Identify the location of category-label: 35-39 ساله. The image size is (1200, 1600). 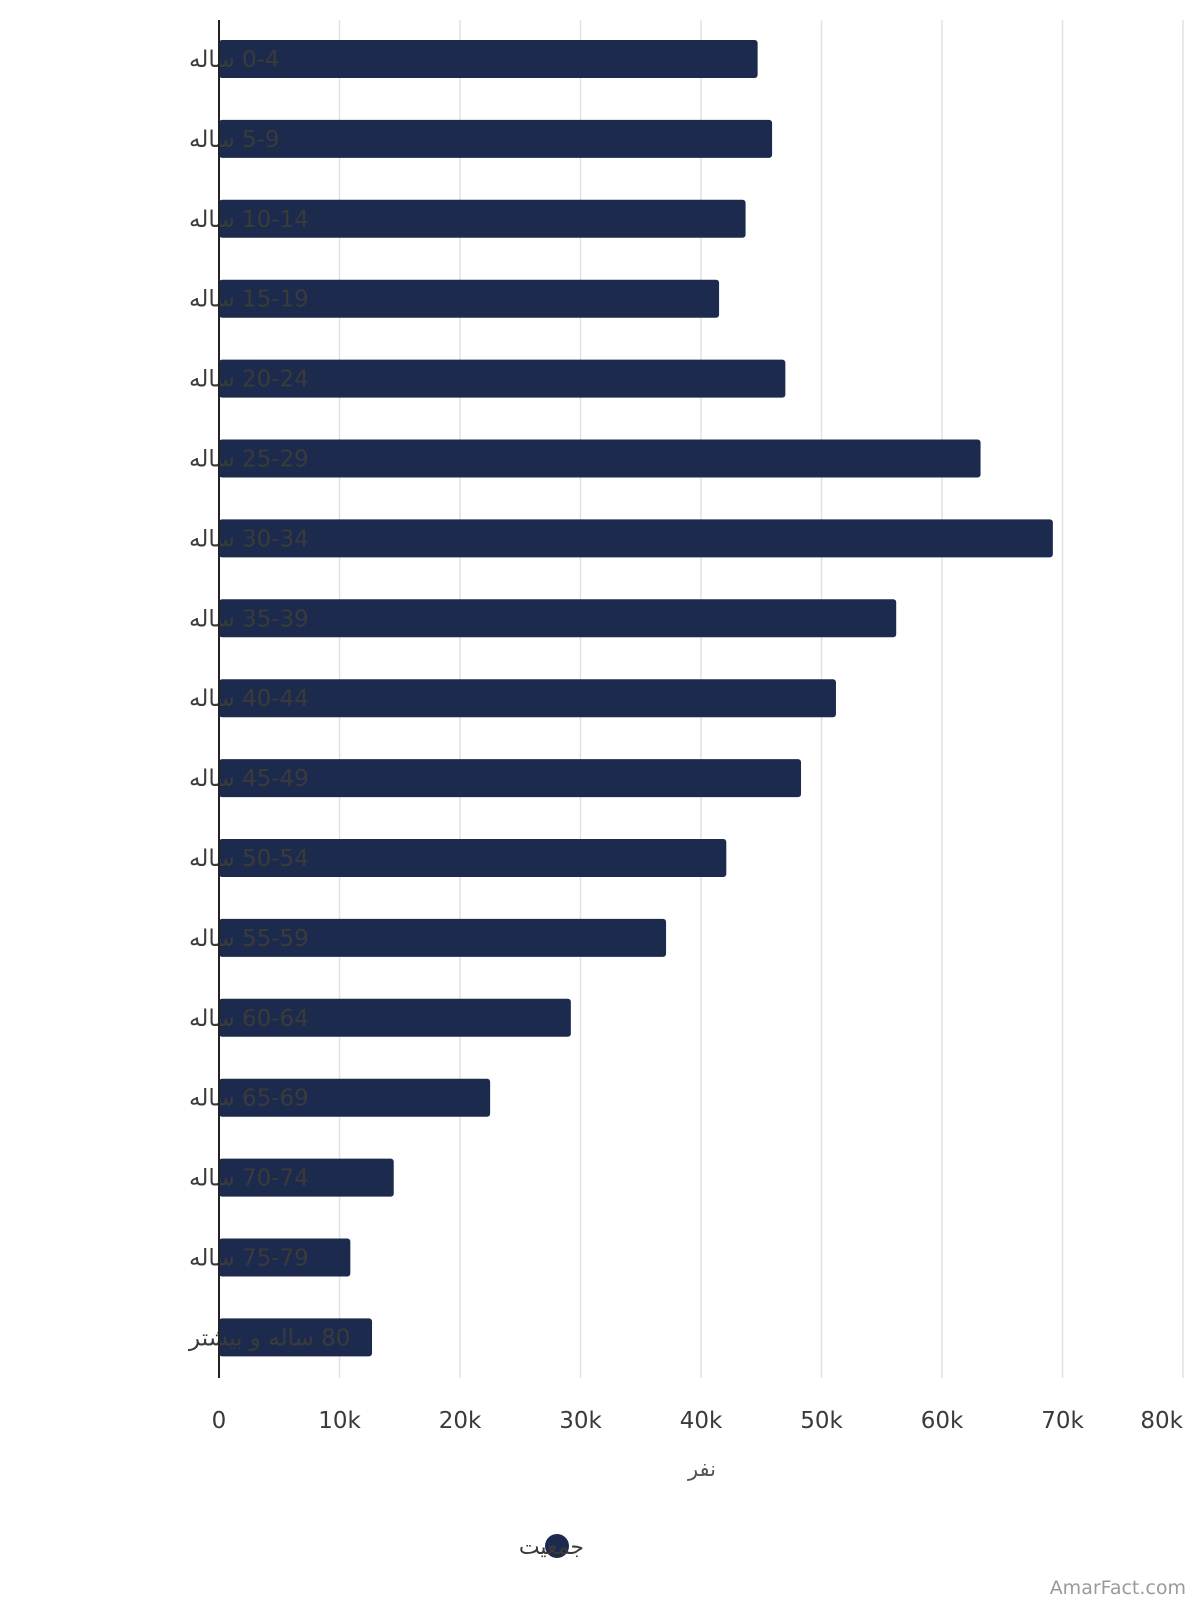
(249, 619).